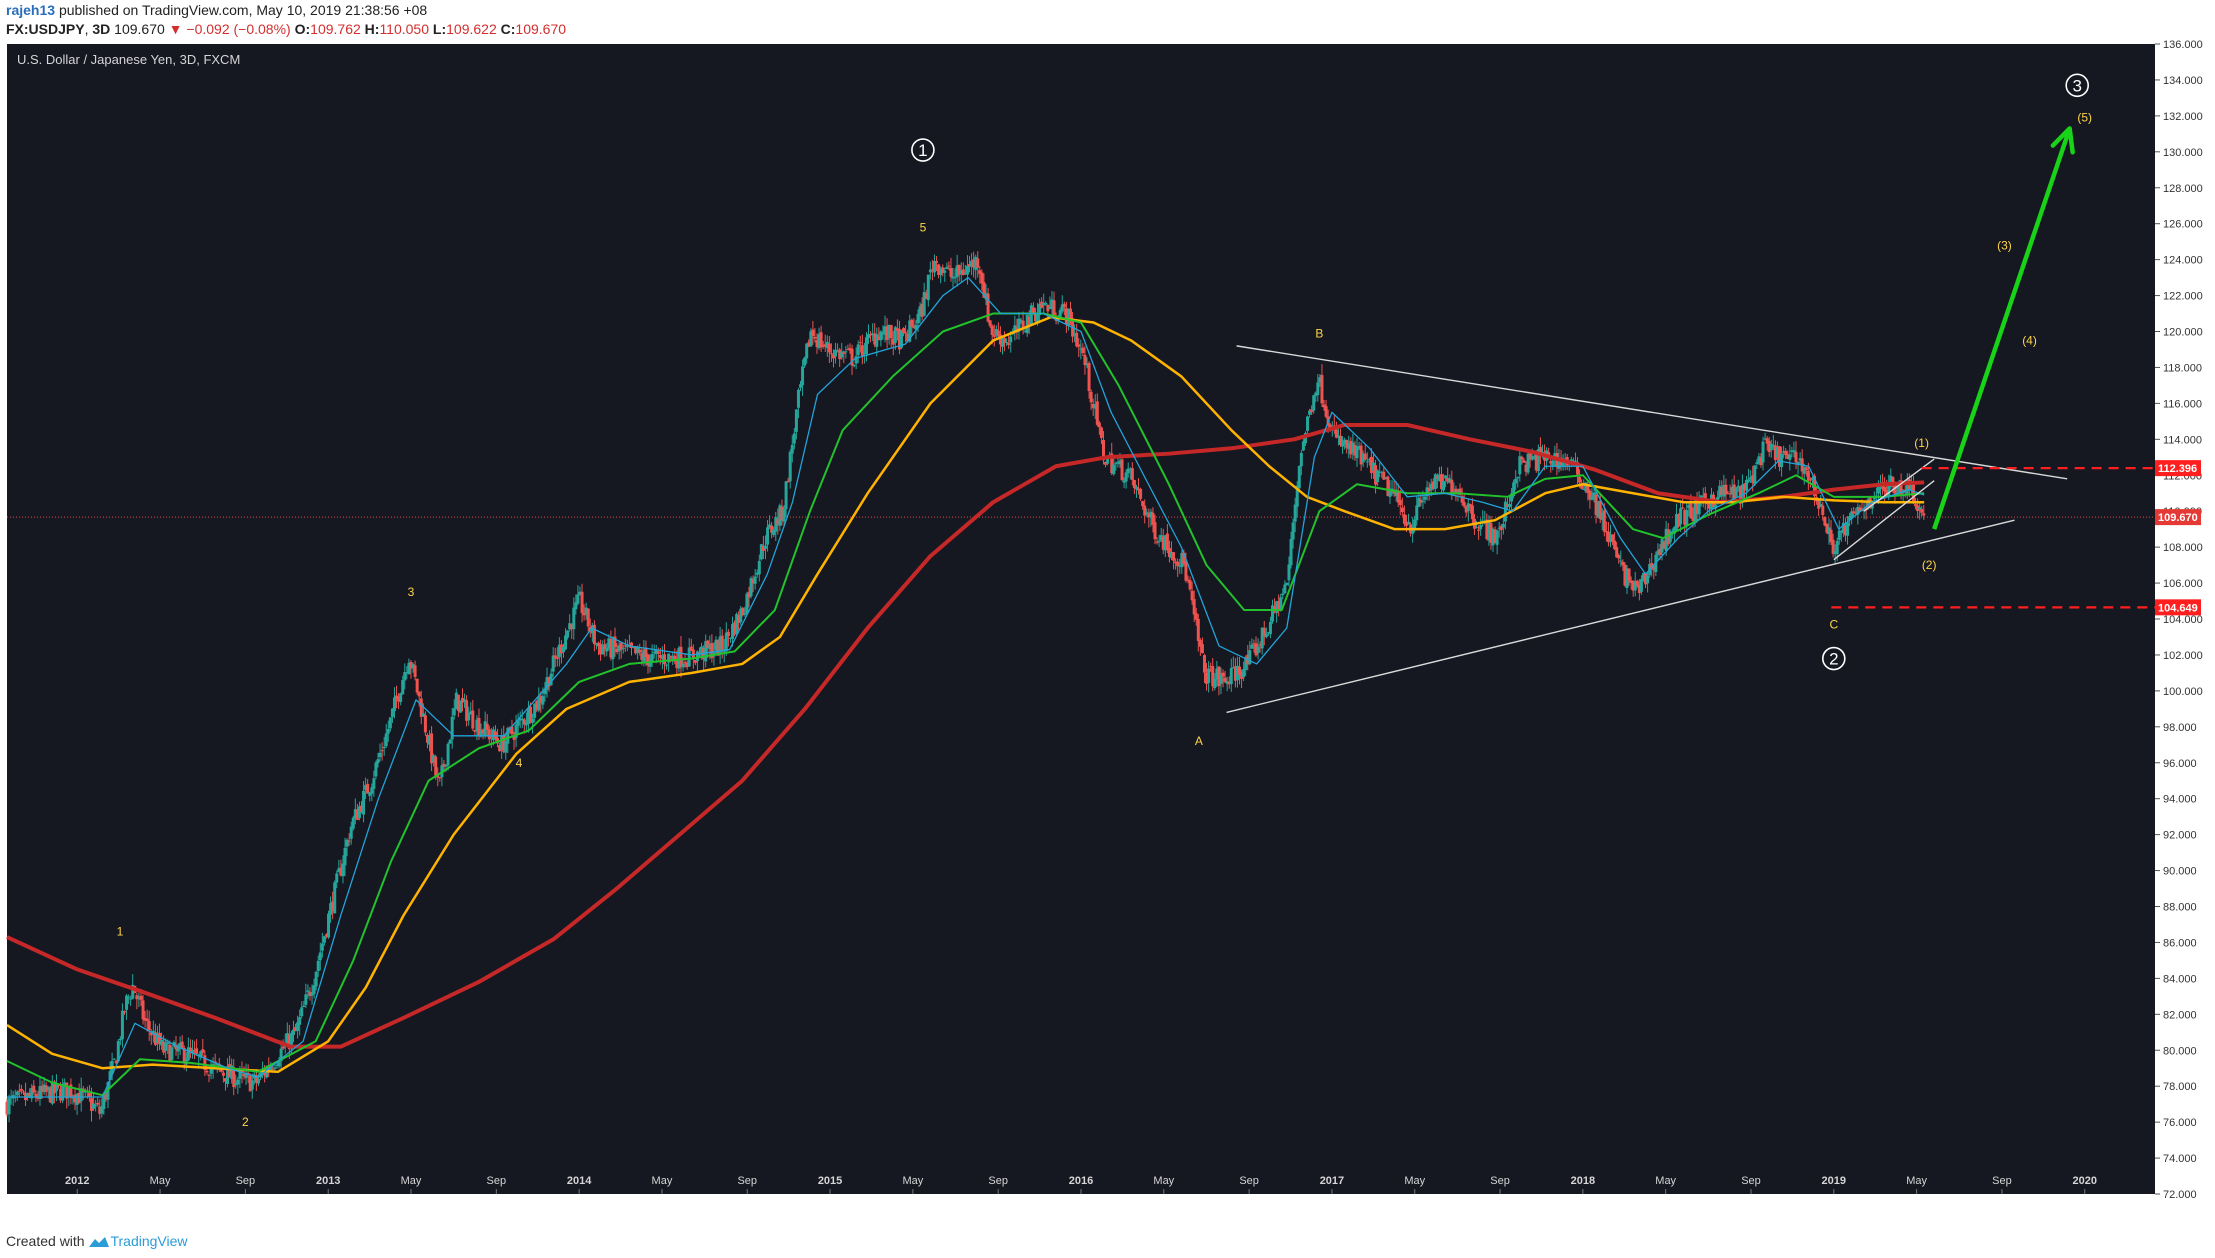  What do you see at coordinates (2180, 1087) in the screenshot?
I see `y-tick-label: 78.000` at bounding box center [2180, 1087].